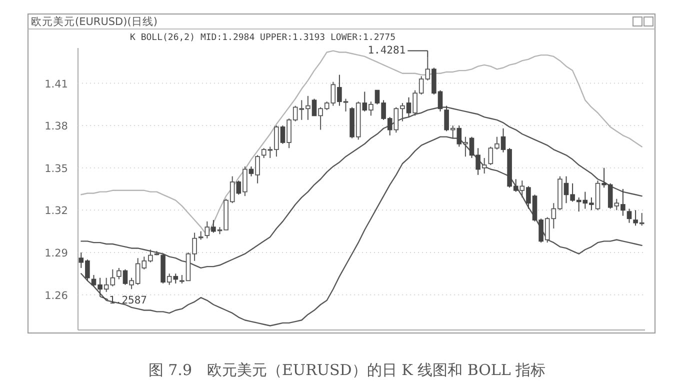  I want to click on text: K BOLL(26,2) MID:1.2984 UPPER:1.3193 LOWER:1.2775, so click(263, 38).